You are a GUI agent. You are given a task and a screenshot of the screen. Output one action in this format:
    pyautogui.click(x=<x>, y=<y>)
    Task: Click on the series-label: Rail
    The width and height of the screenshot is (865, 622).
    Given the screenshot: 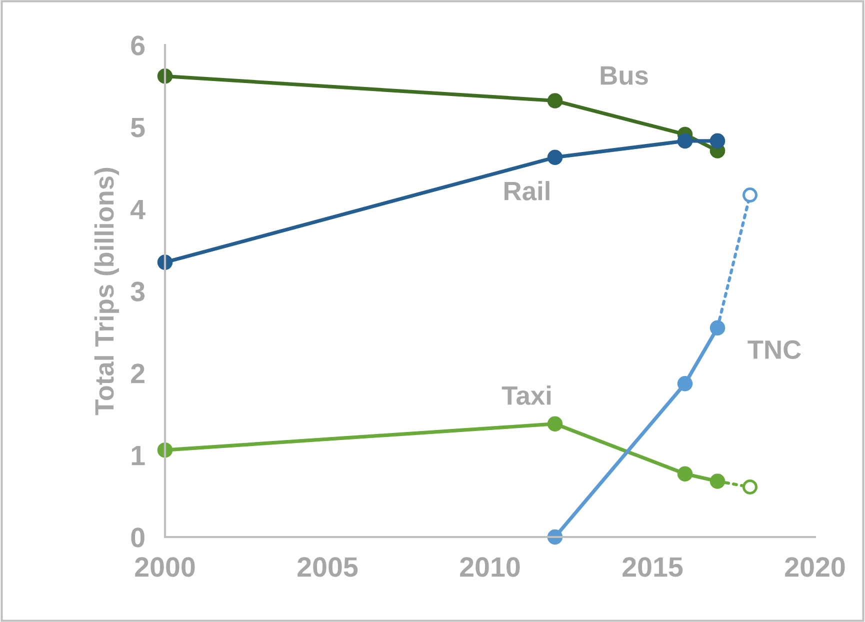 What is the action you would take?
    pyautogui.click(x=527, y=190)
    